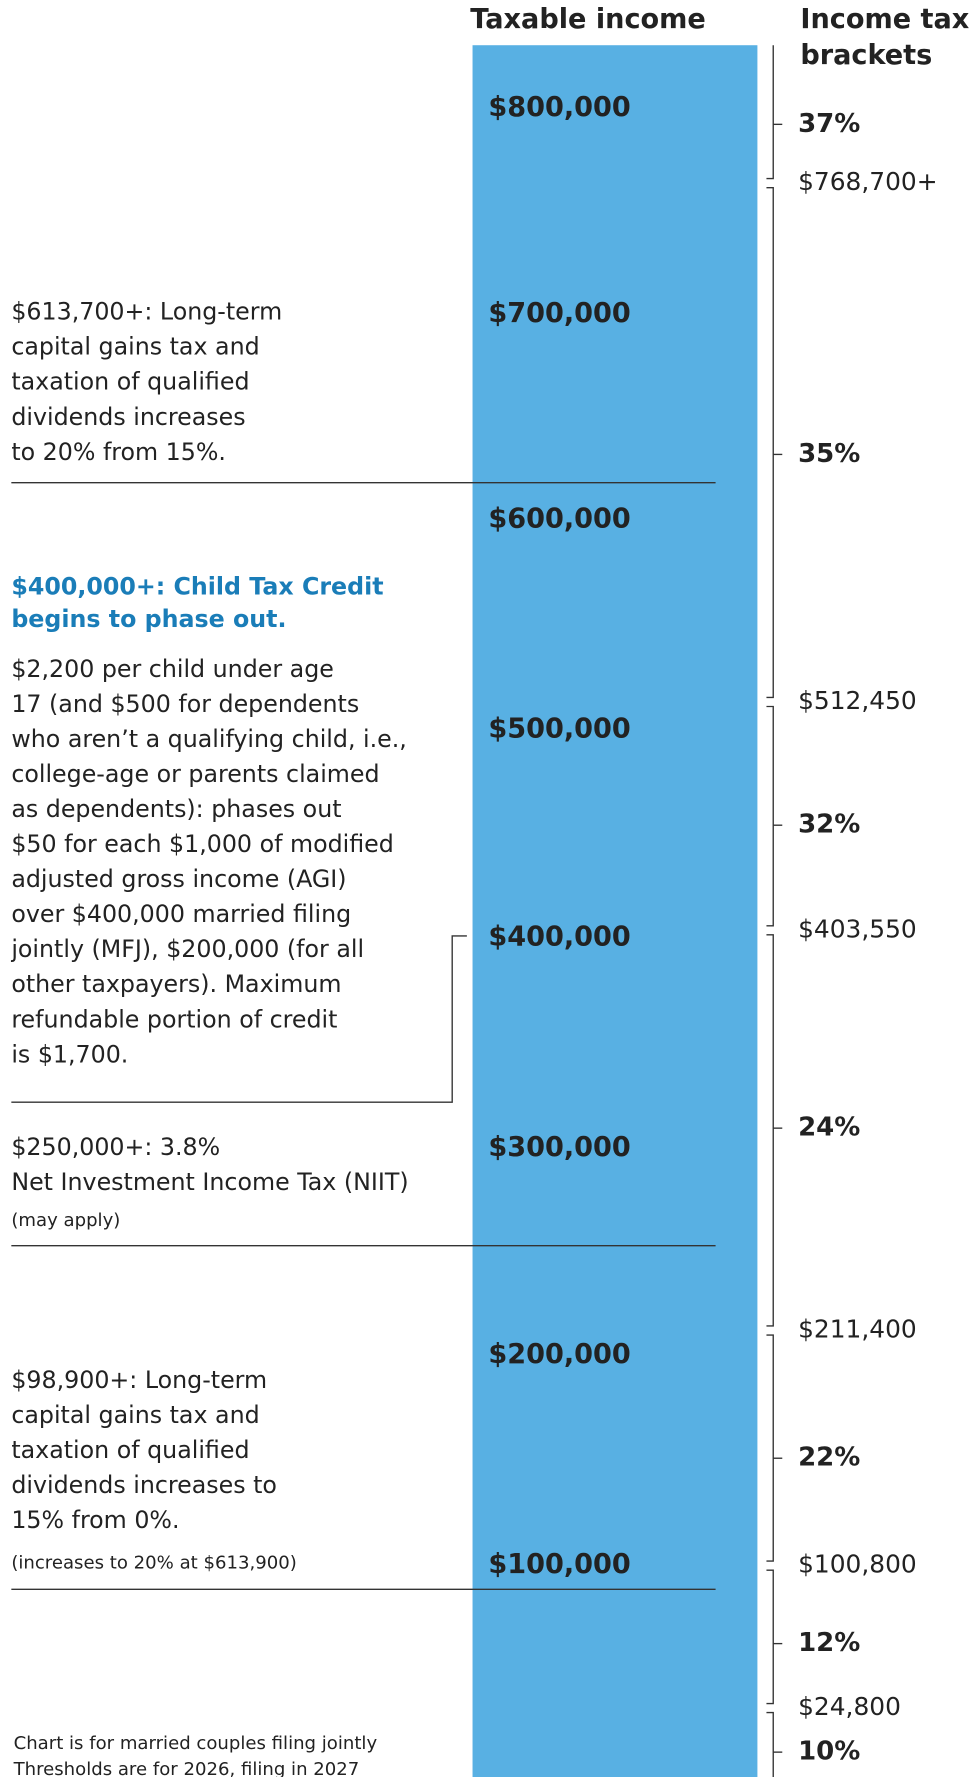 The width and height of the screenshot is (979, 1777). I want to click on note-line: is $1,700., so click(69, 1054).